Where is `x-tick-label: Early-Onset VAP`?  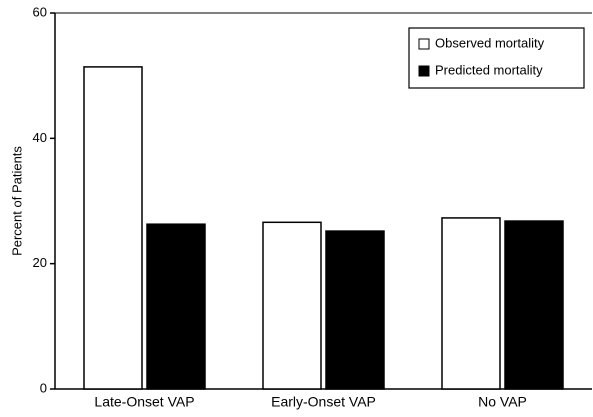
x-tick-label: Early-Onset VAP is located at coordinates (323, 402).